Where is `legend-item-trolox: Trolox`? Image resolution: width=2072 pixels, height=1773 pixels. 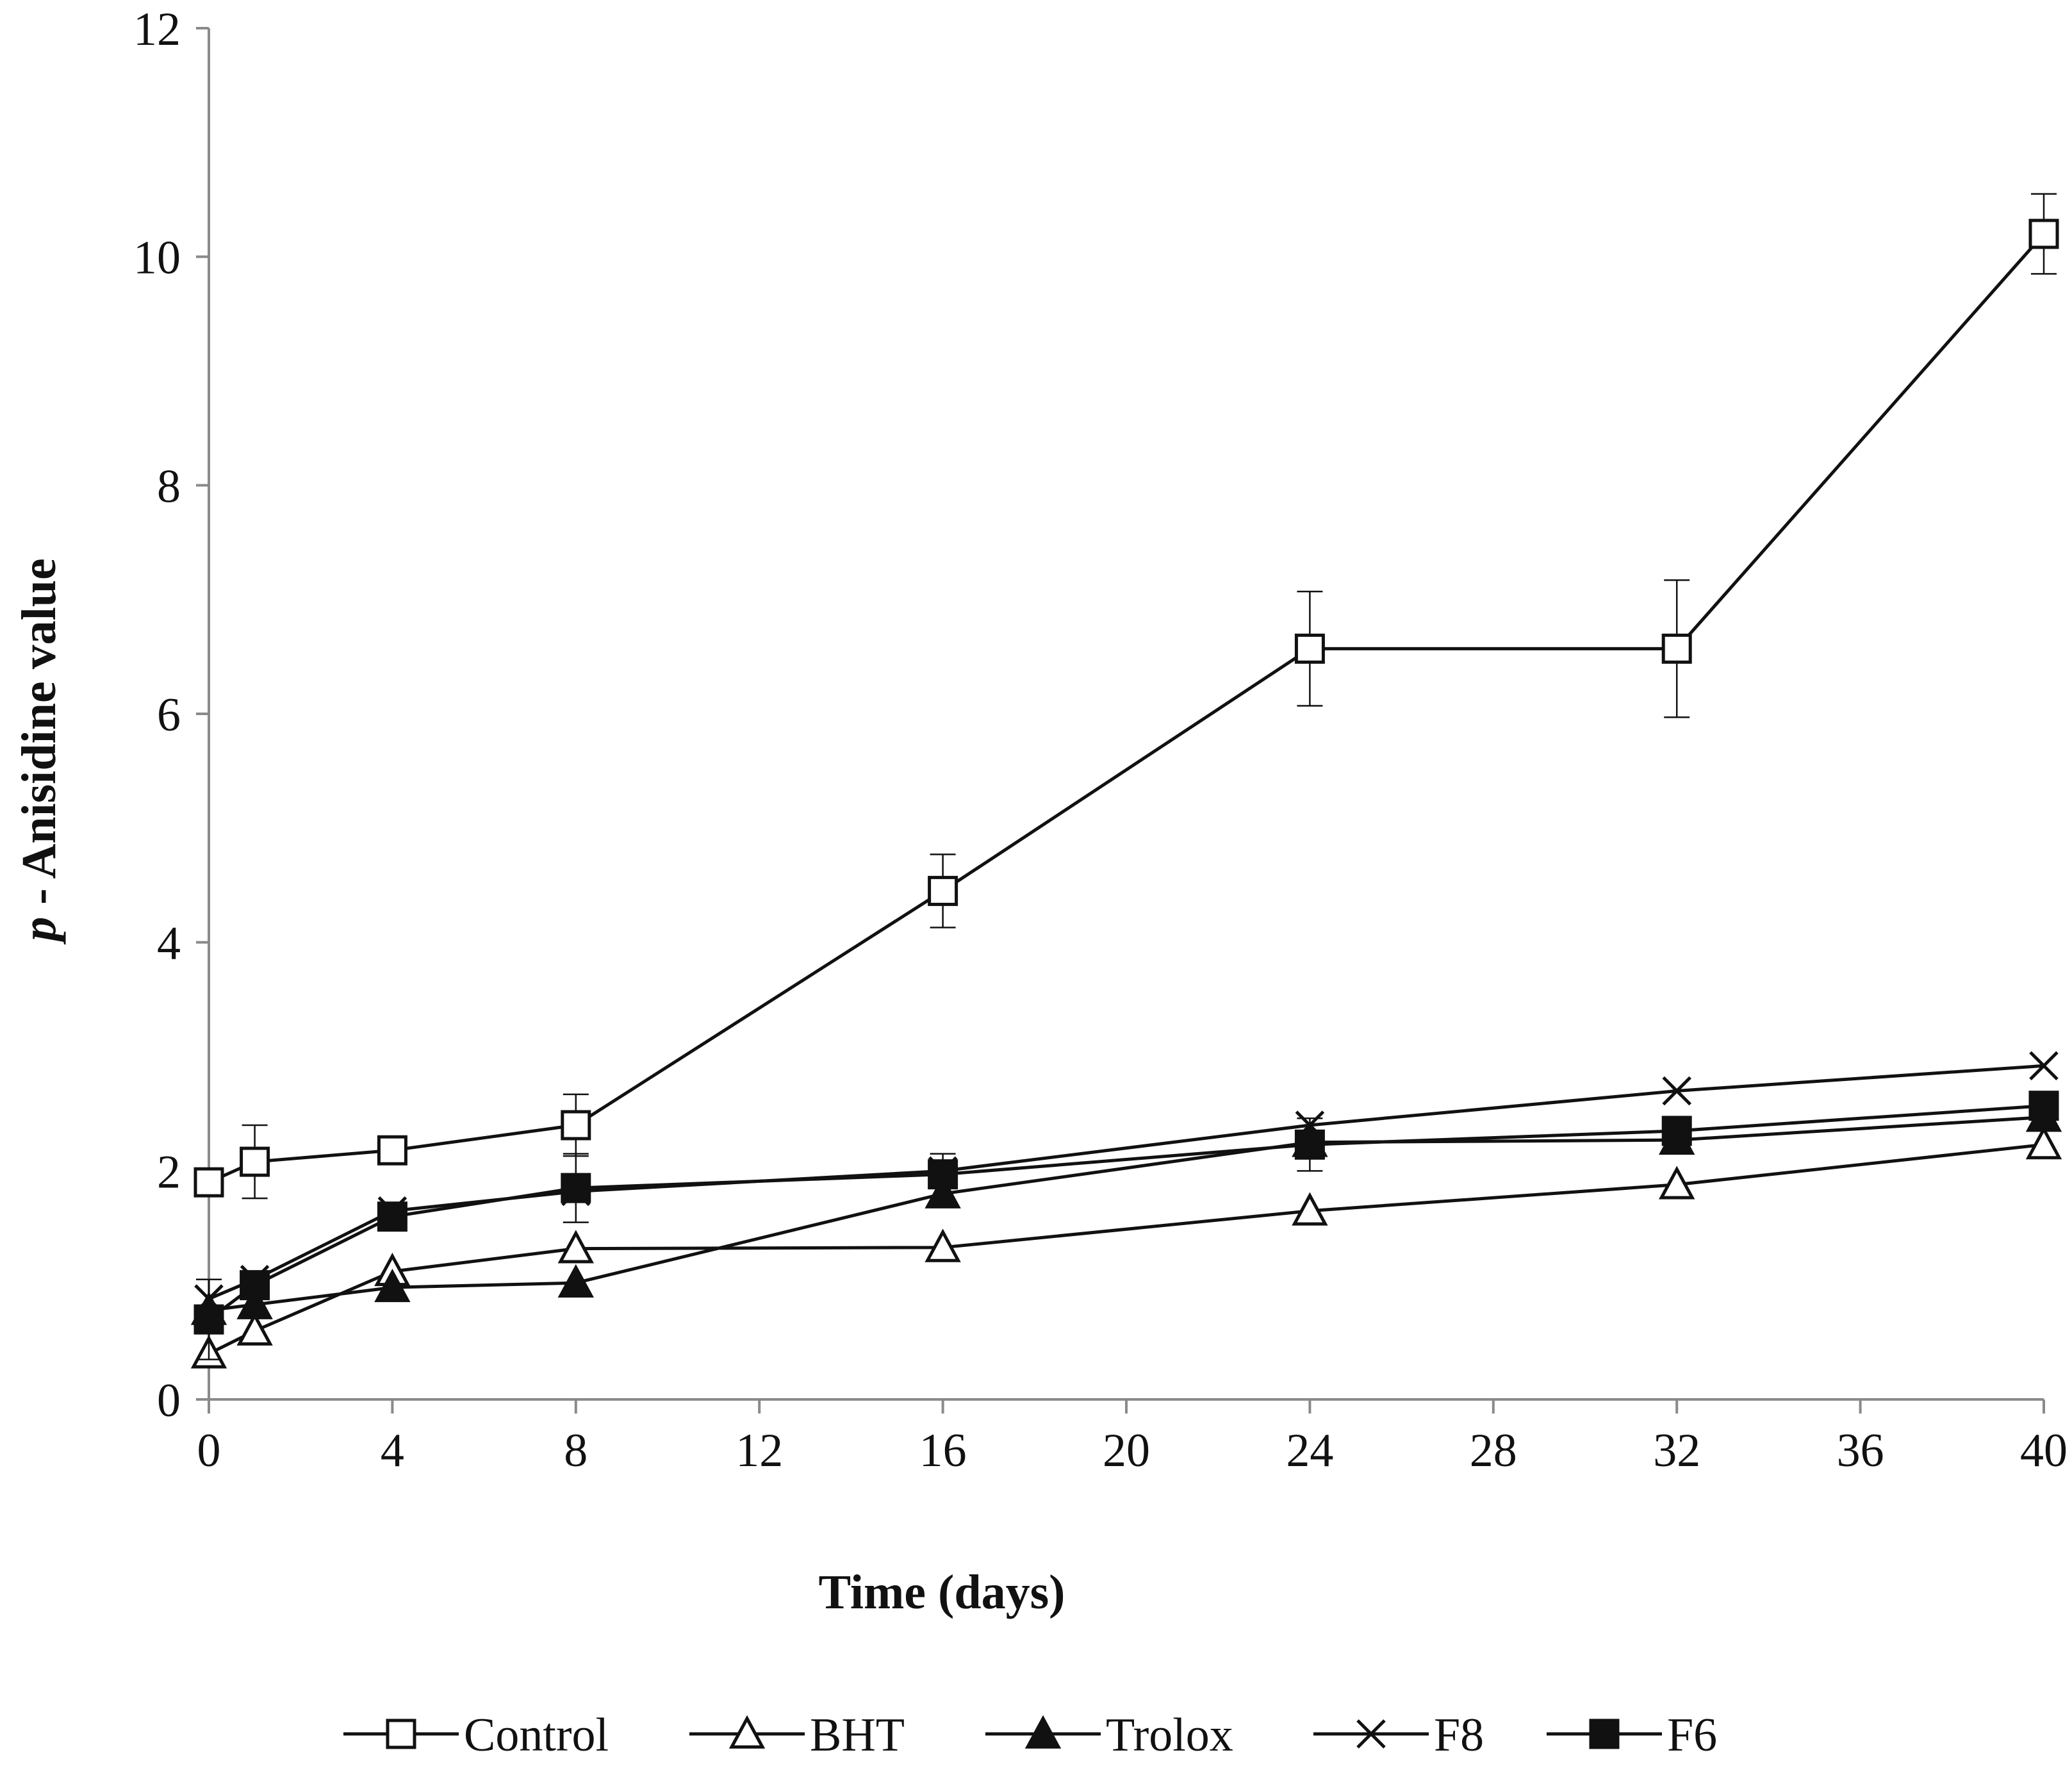
legend-item-trolox: Trolox is located at coordinates (1109, 1735).